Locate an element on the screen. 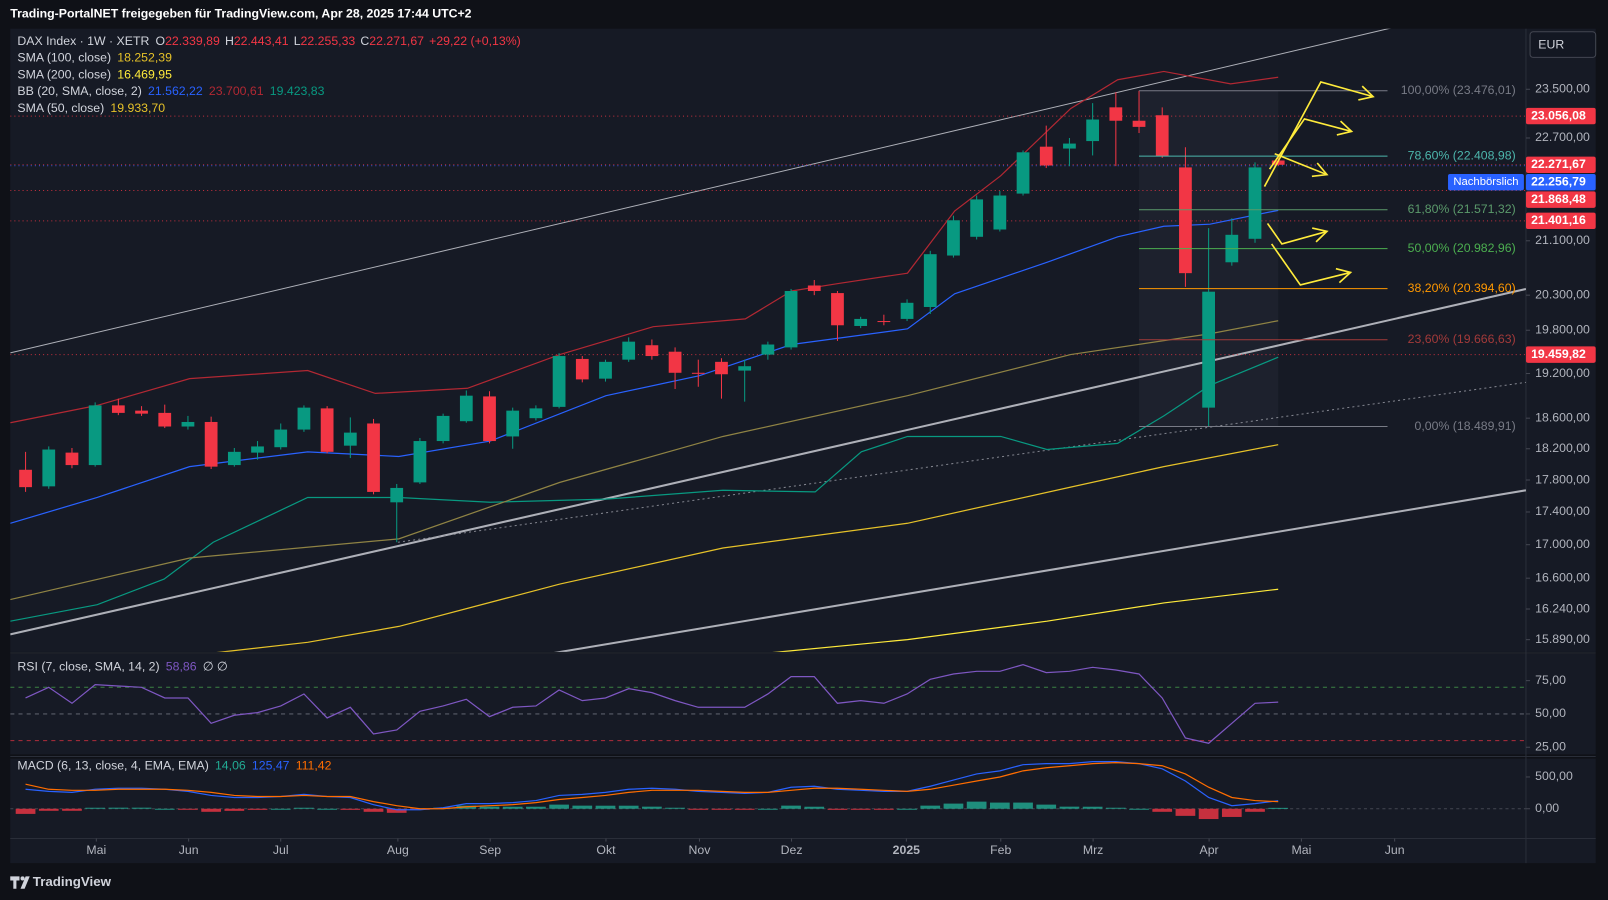  indicator-value: 21.562,22 is located at coordinates (175, 92).